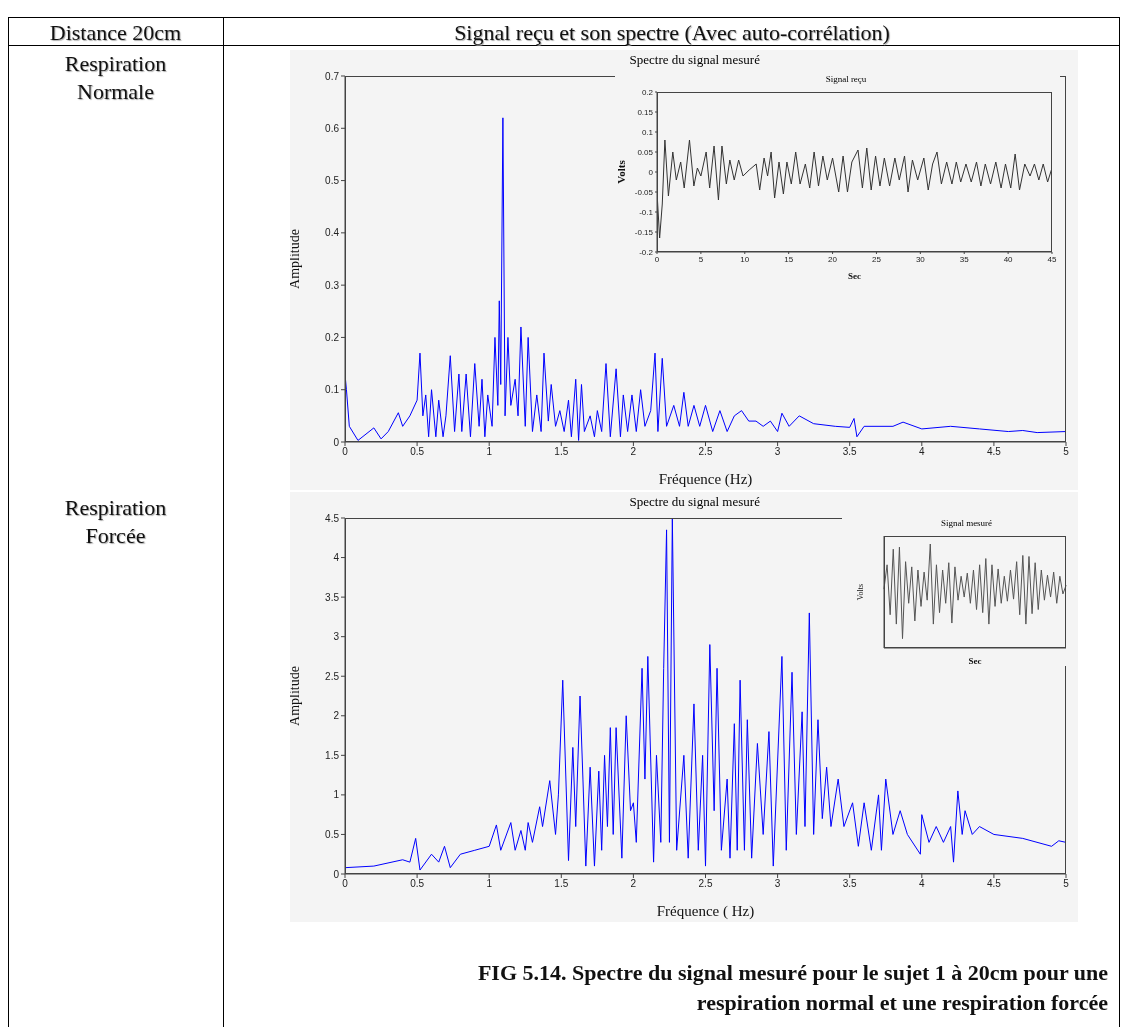 The width and height of the screenshot is (1126, 1027). I want to click on y-tick-label: 2.5, so click(332, 676).